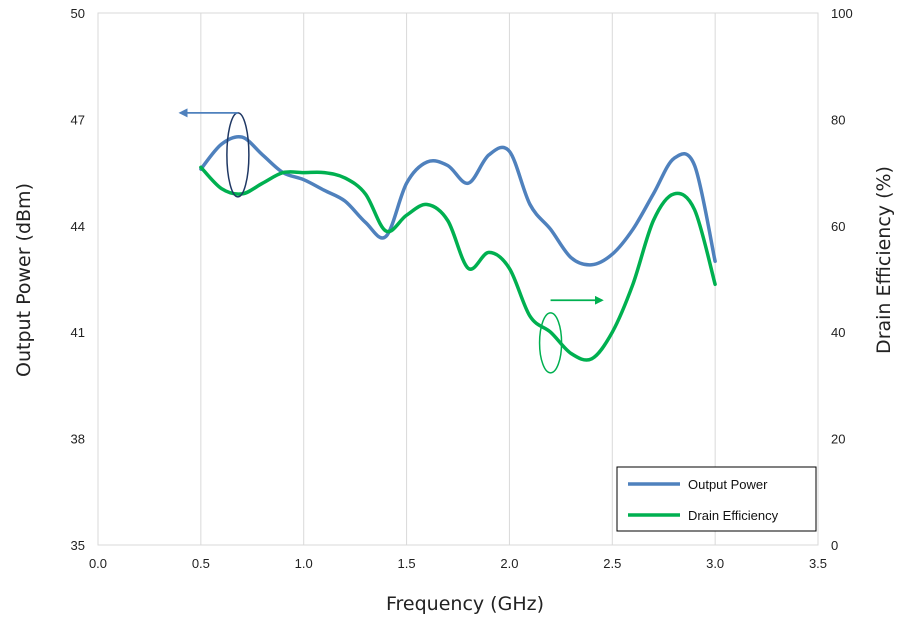 This screenshot has width=899, height=619. Describe the element at coordinates (201, 563) in the screenshot. I see `x-tick-label-1: 0.5` at that location.